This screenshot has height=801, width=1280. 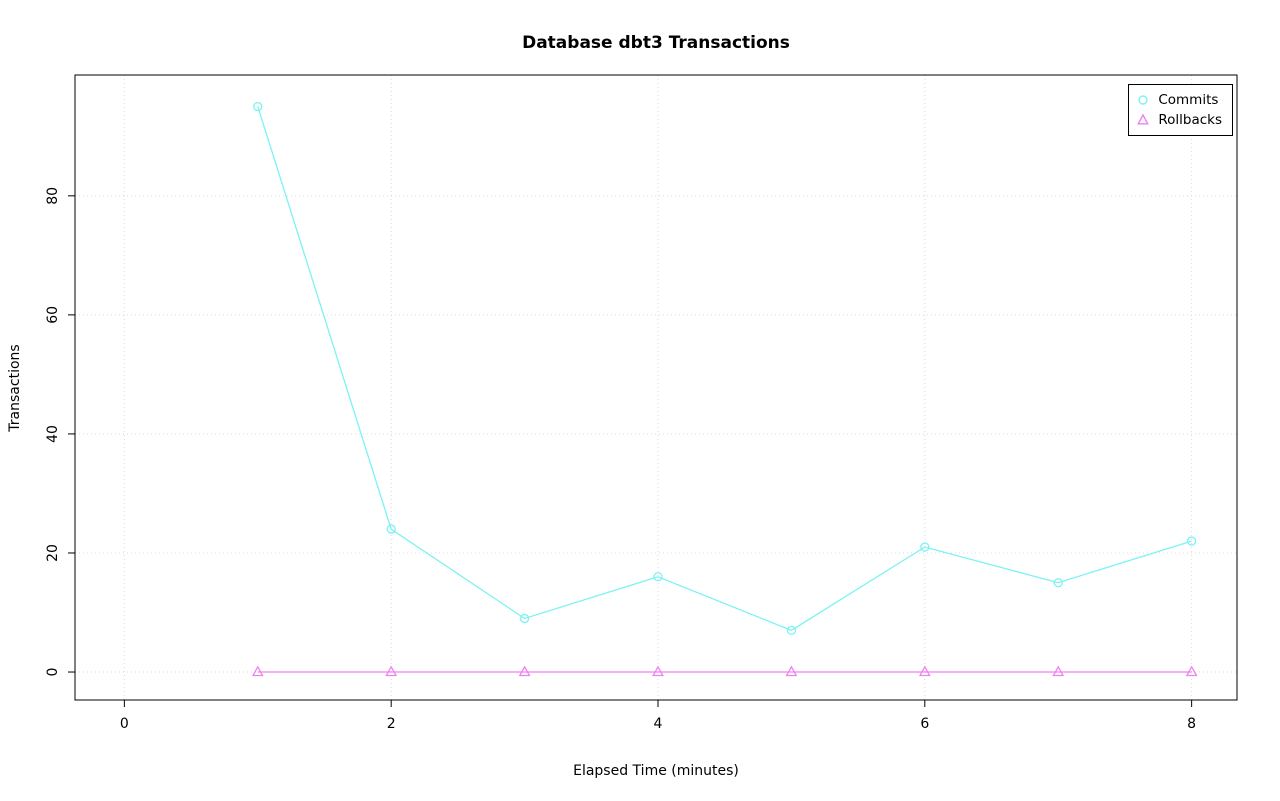 I want to click on svg-text: 8, so click(x=1191, y=724).